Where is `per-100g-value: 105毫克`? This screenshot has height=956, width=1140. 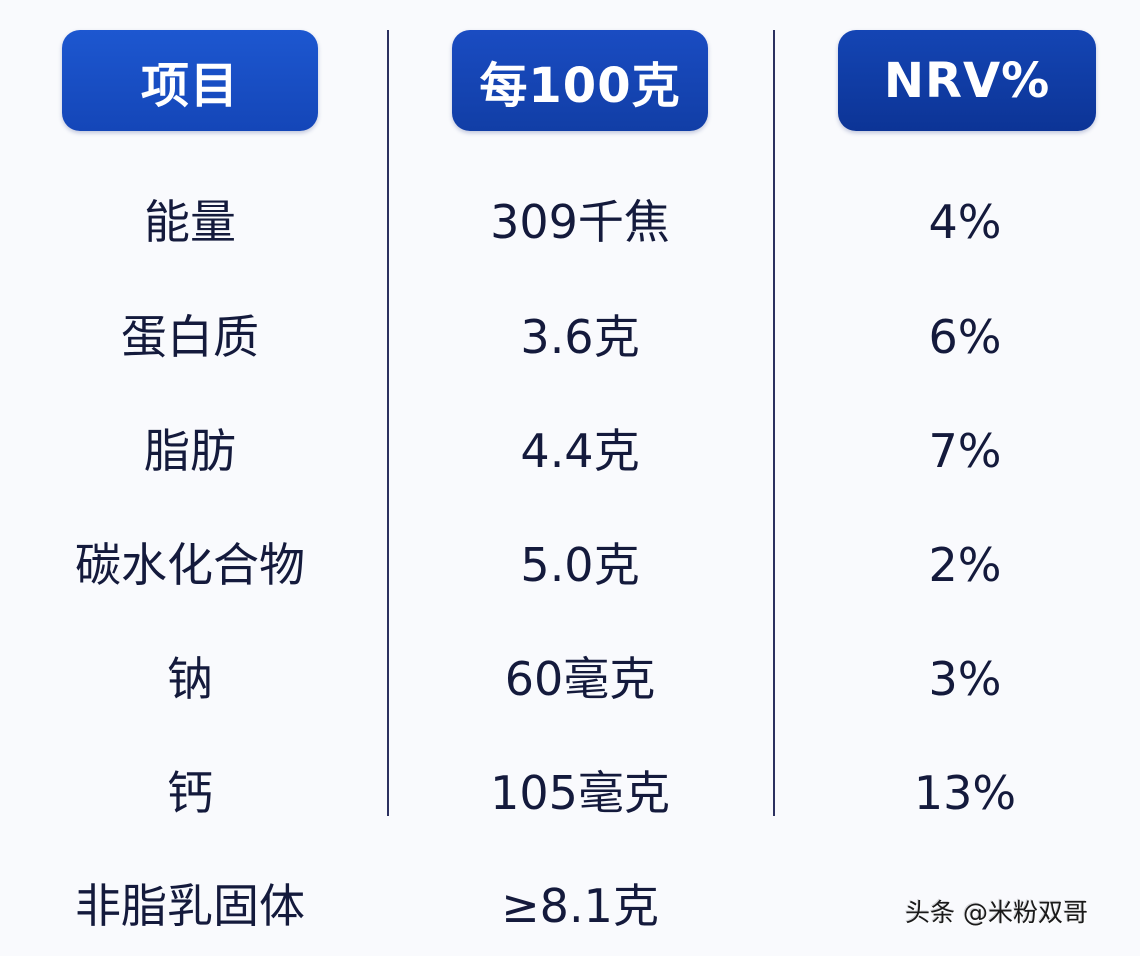
per-100g-value: 105毫克 is located at coordinates (580, 793).